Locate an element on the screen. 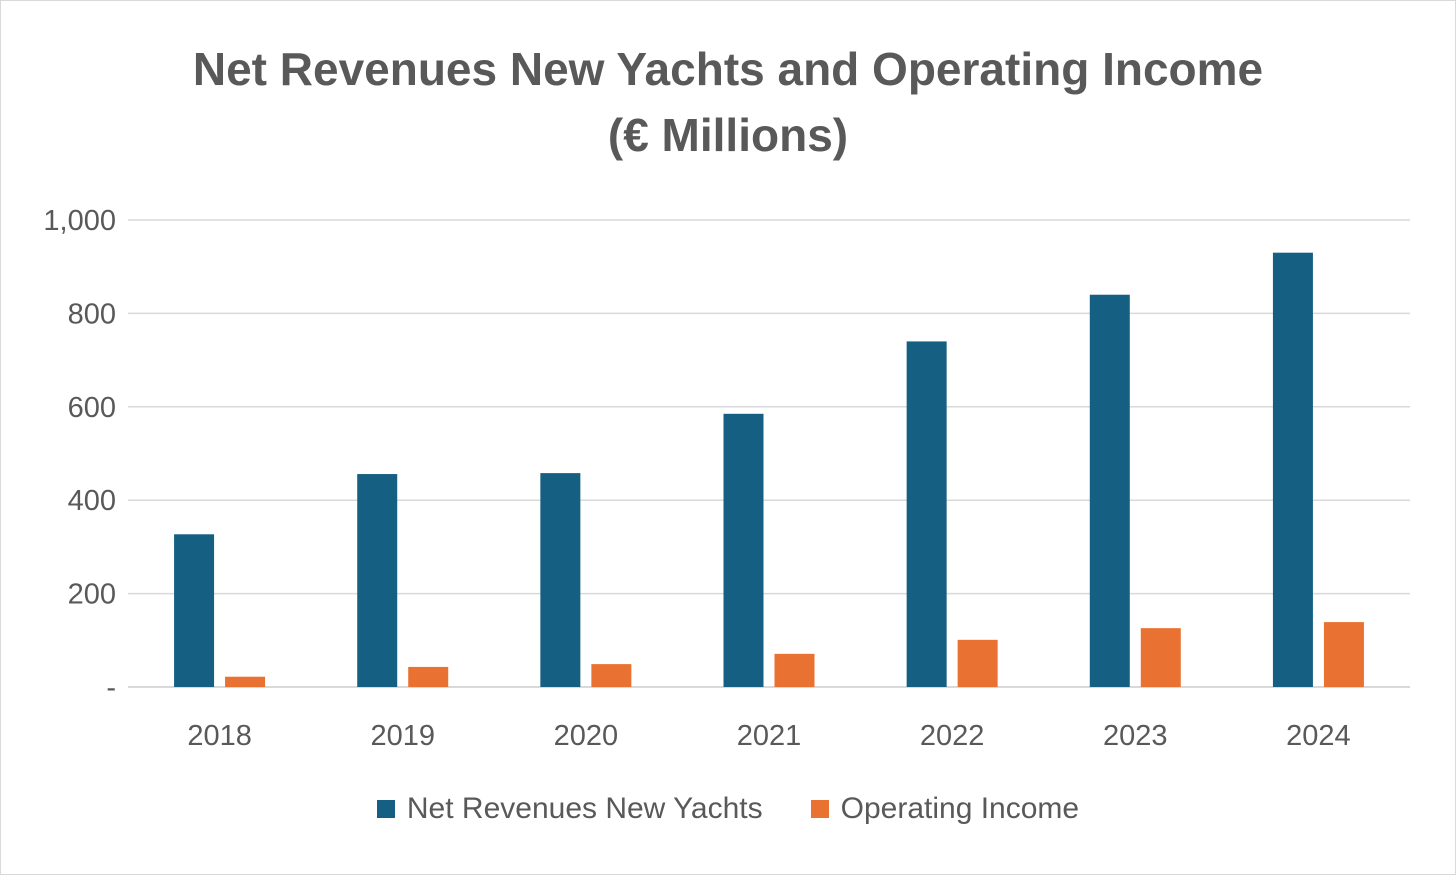 Image resolution: width=1456 pixels, height=875 pixels. x-tick-label-2022: 2022 is located at coordinates (952, 736).